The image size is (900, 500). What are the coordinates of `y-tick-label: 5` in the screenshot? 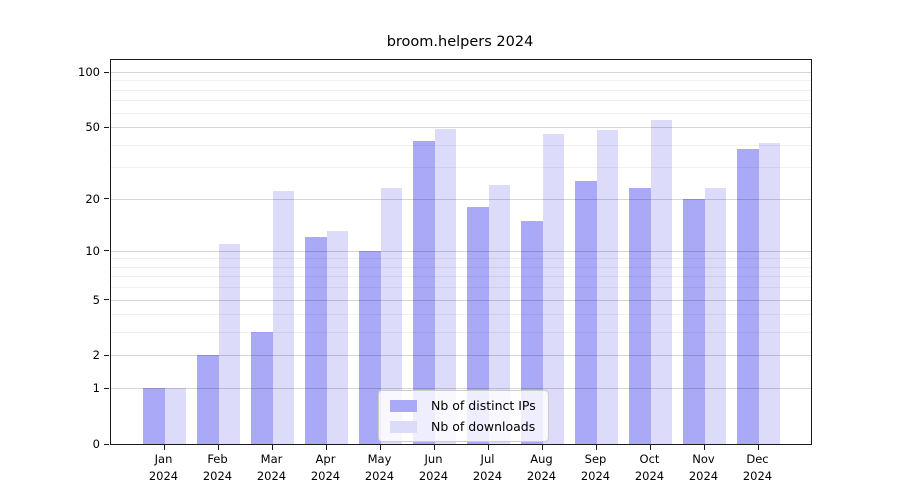 It's located at (96, 299).